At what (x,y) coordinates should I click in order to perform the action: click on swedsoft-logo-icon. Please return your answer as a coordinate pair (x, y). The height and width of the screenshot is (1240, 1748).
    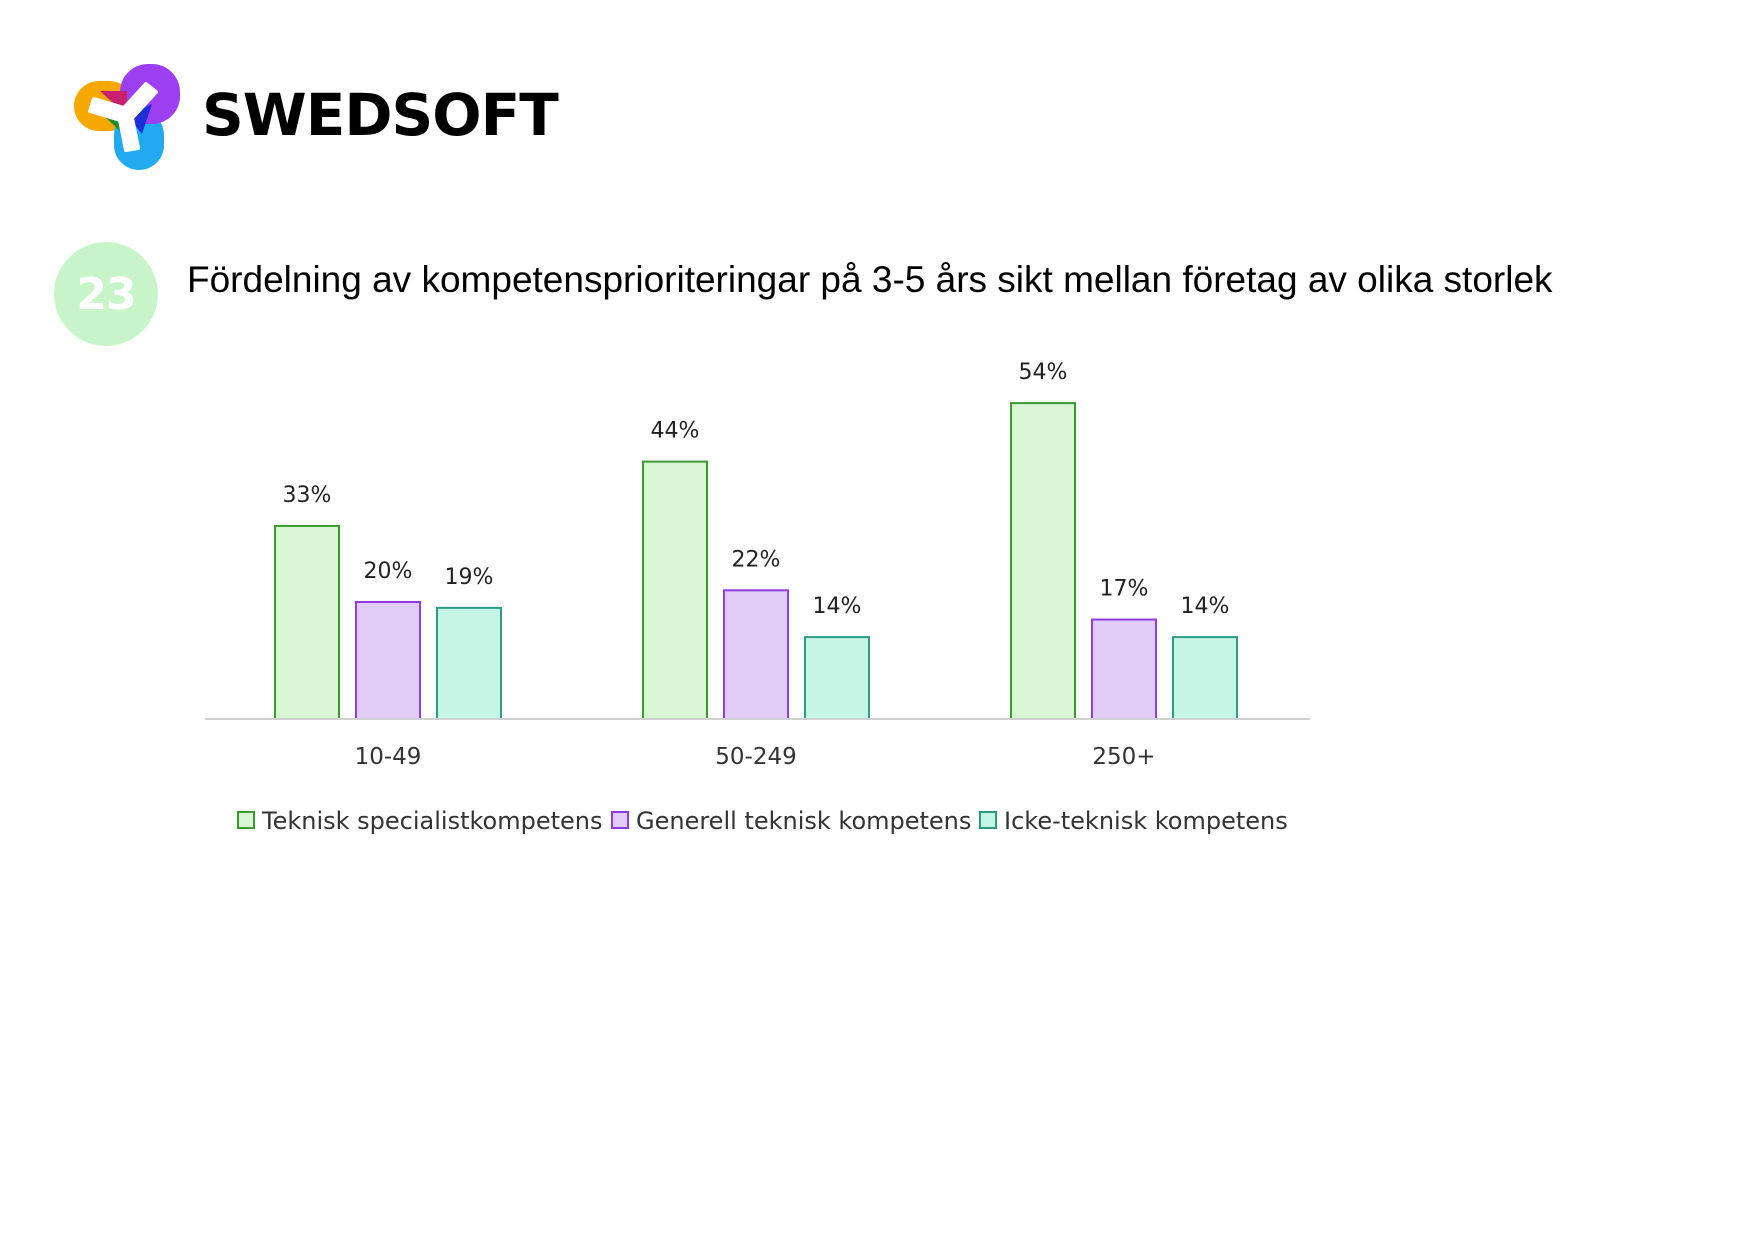
    Looking at the image, I should click on (127, 117).